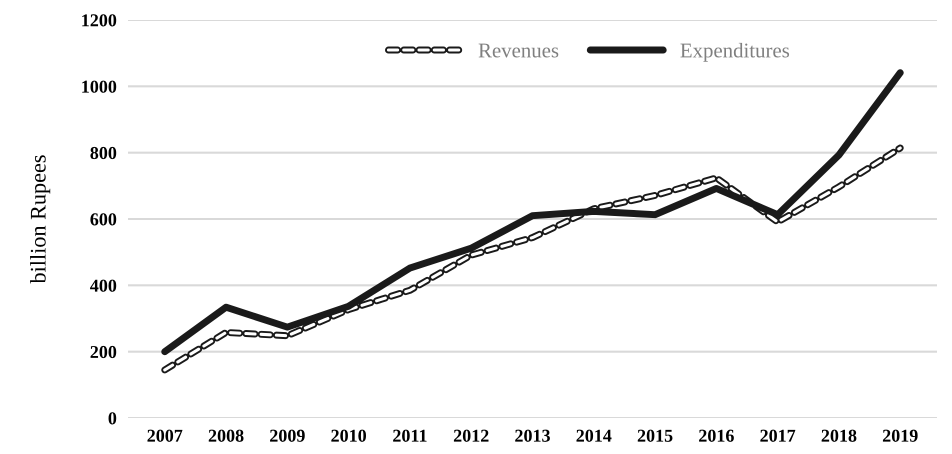 The height and width of the screenshot is (454, 952). Describe the element at coordinates (103, 153) in the screenshot. I see `y-tick-label: 800` at that location.